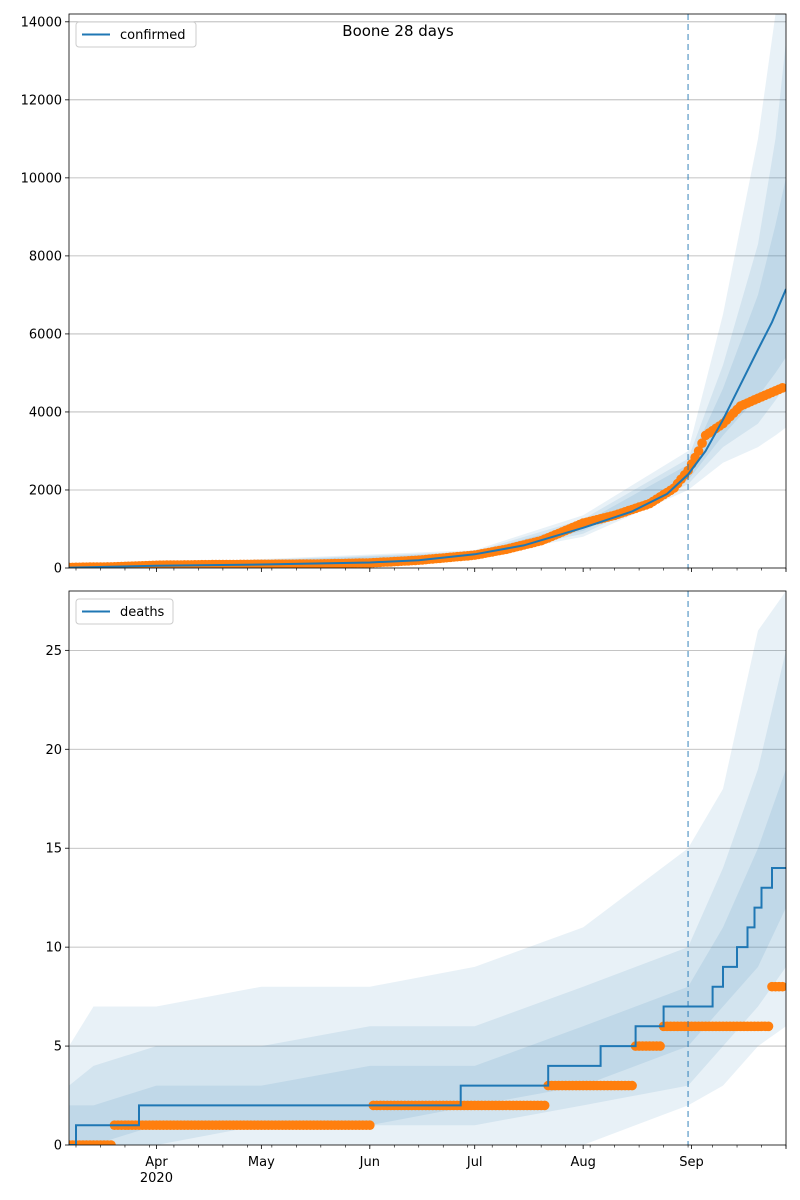 The image size is (800, 1200). I want to click on y-tick-label: 20, so click(53, 750).